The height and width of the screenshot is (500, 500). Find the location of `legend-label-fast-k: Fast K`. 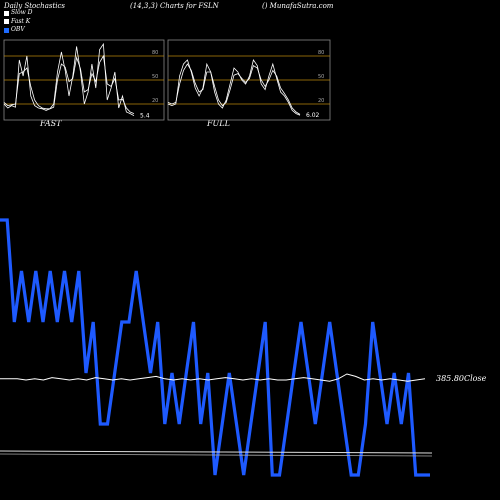

legend-label-fast-k: Fast K is located at coordinates (21, 21).